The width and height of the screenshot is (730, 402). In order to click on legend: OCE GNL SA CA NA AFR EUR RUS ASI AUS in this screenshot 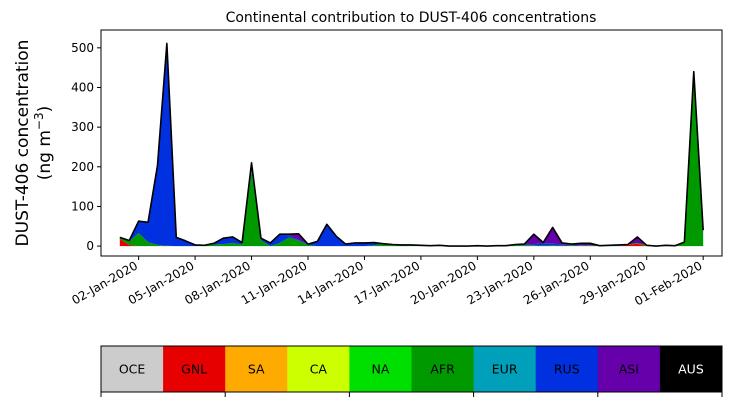, I will do `click(411, 371)`.